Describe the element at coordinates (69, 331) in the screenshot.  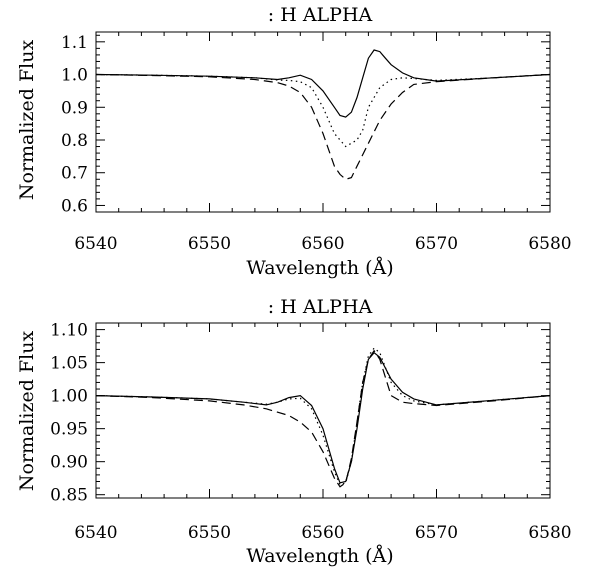
I see `y-tick-label: 1.10` at that location.